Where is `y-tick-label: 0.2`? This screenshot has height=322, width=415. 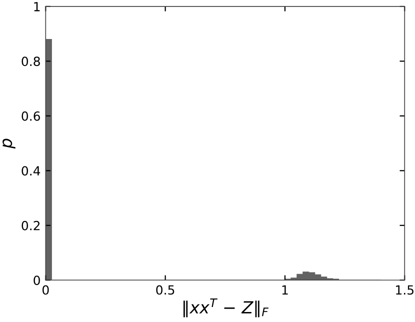
y-tick-label: 0.2 is located at coordinates (31, 225).